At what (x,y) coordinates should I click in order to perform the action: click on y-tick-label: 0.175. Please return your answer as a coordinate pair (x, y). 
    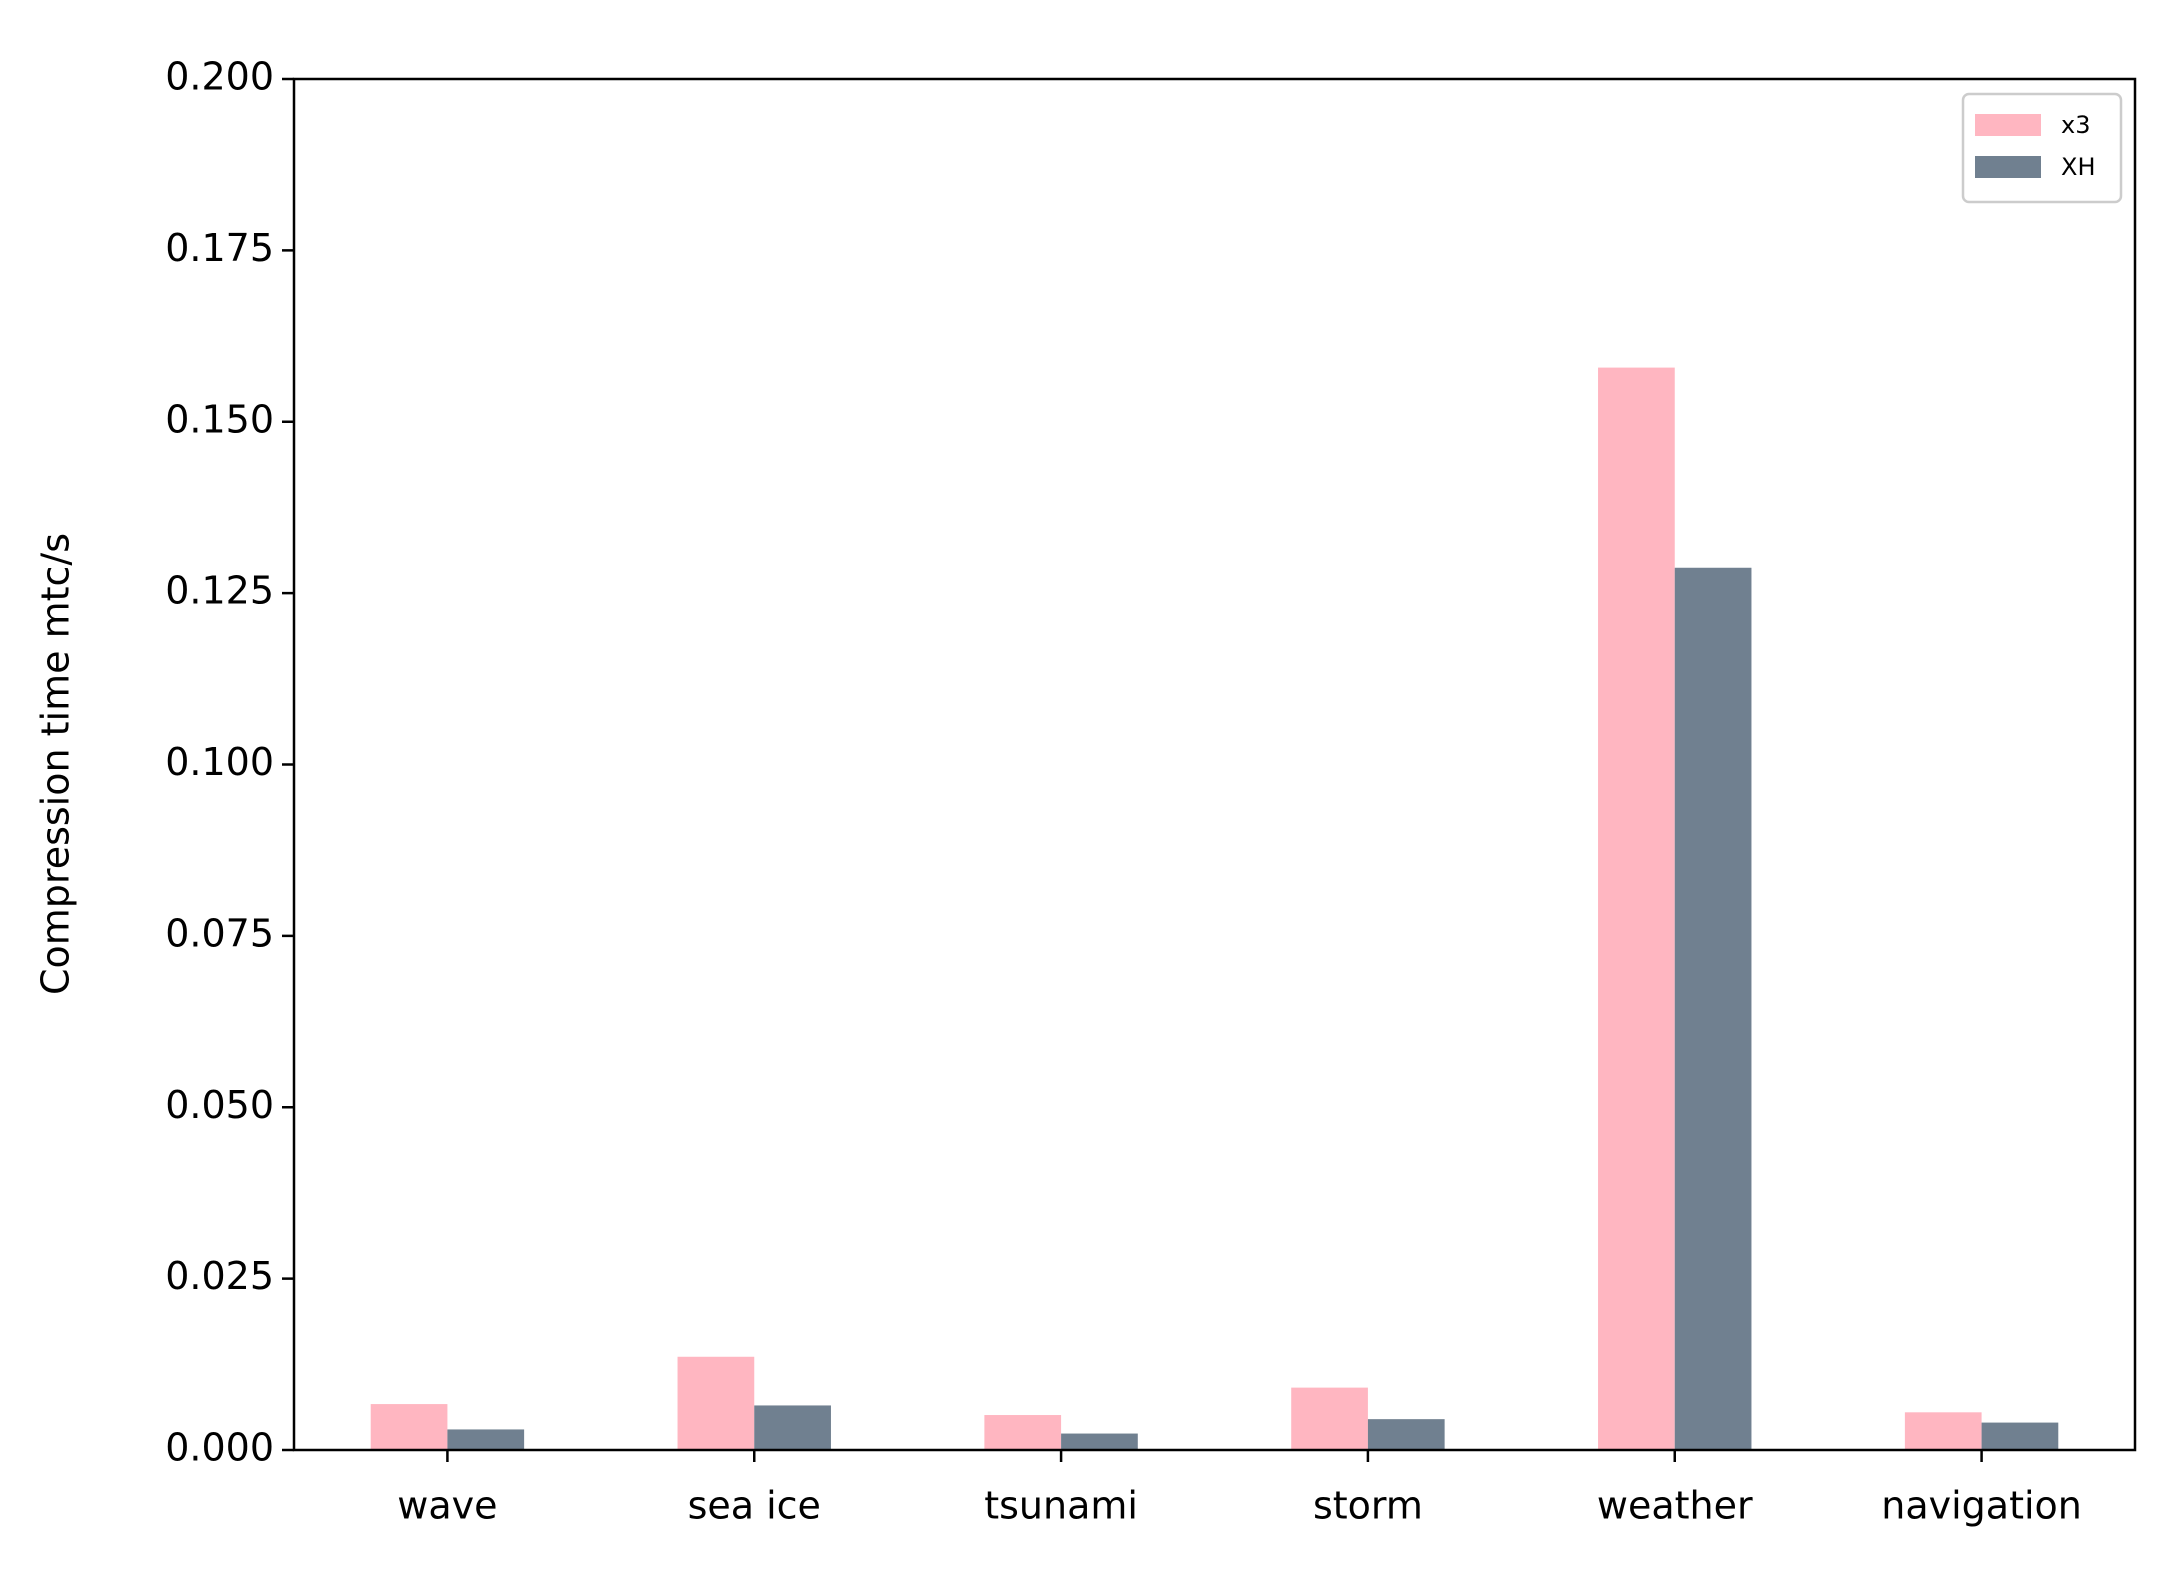
    Looking at the image, I should click on (219, 248).